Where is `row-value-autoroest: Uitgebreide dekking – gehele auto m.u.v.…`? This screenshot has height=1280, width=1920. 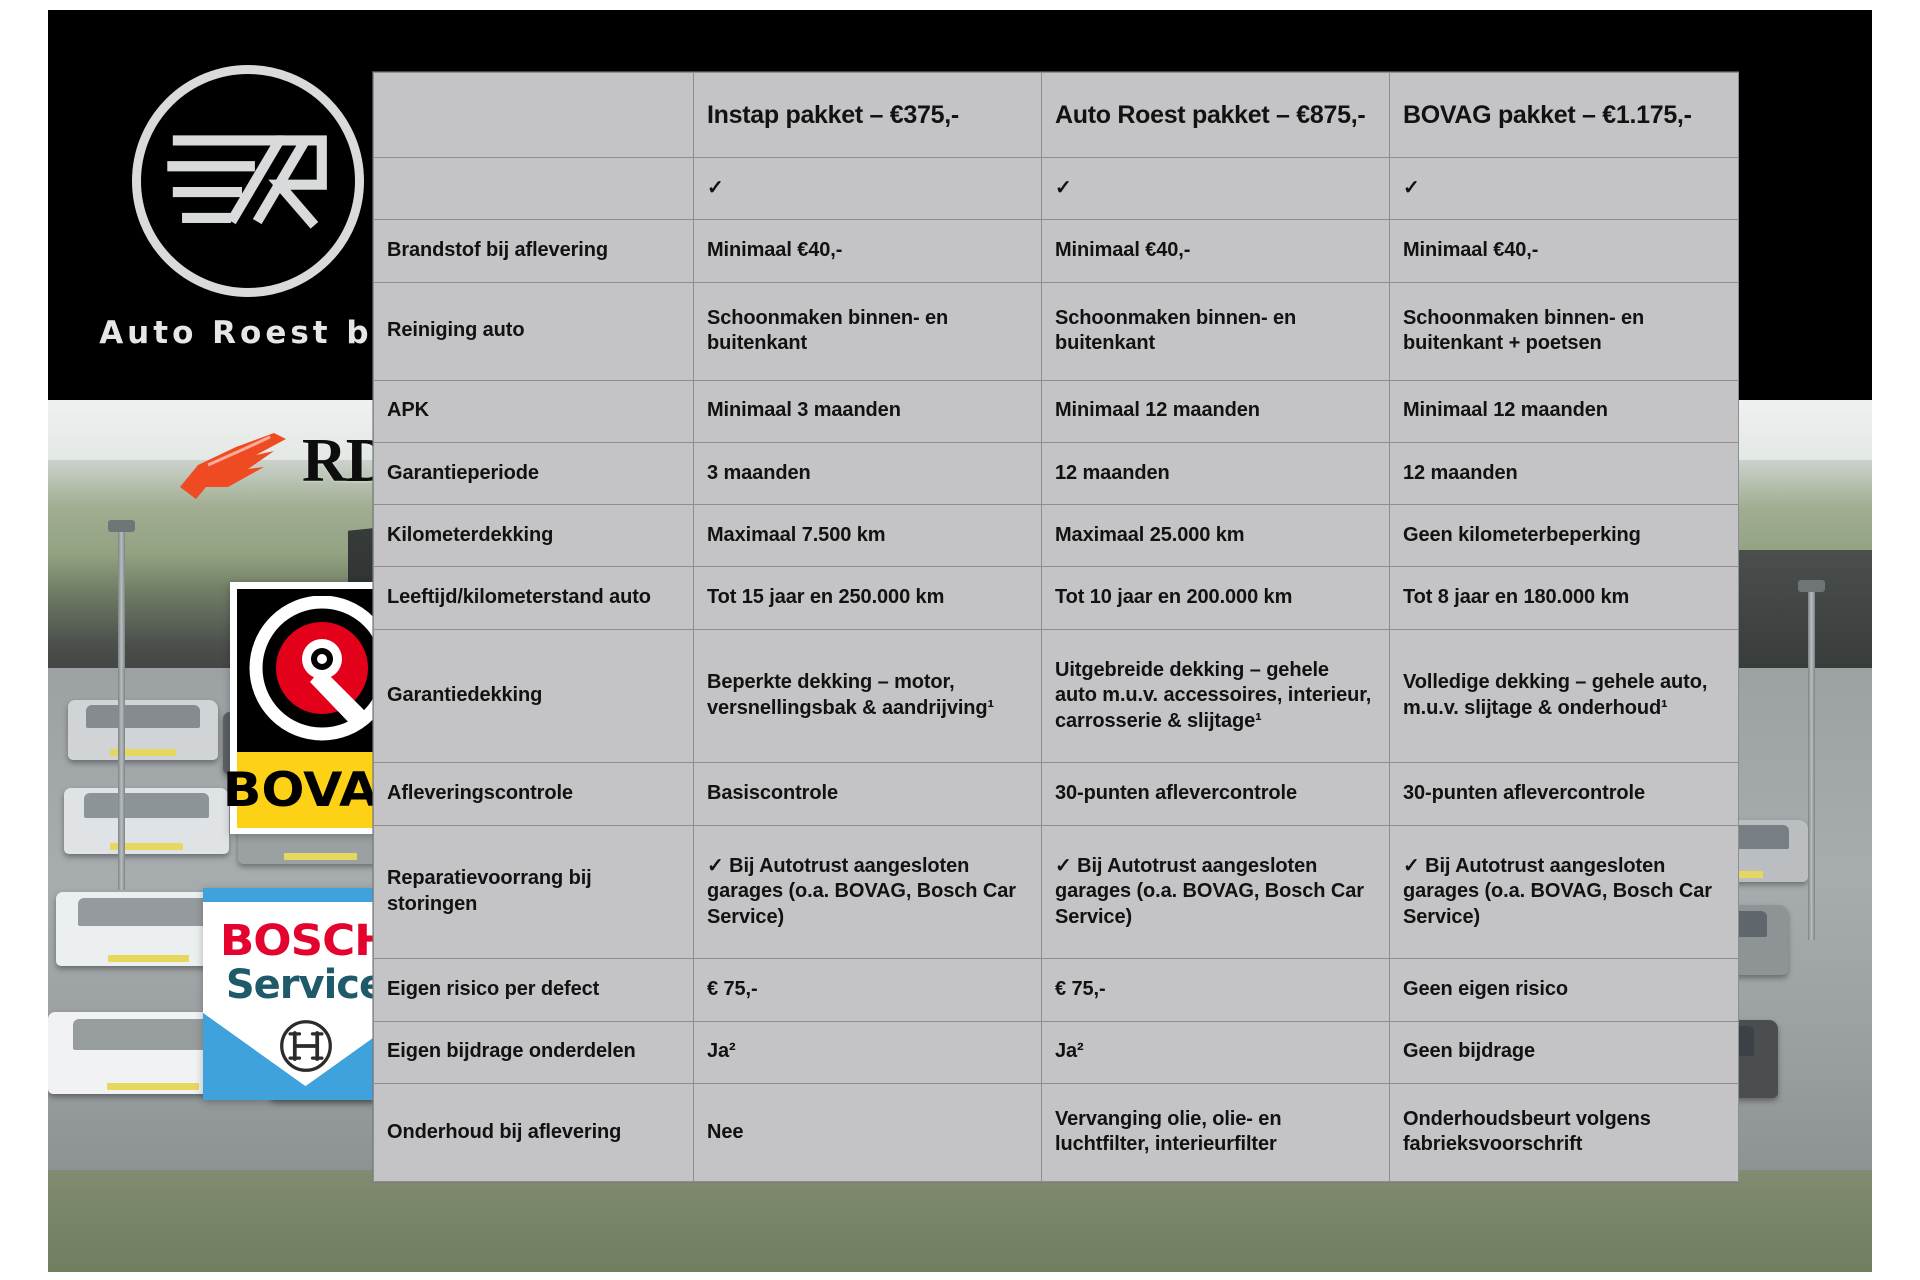 row-value-autoroest: Uitgebreide dekking – gehele auto m.u.v.… is located at coordinates (1215, 696).